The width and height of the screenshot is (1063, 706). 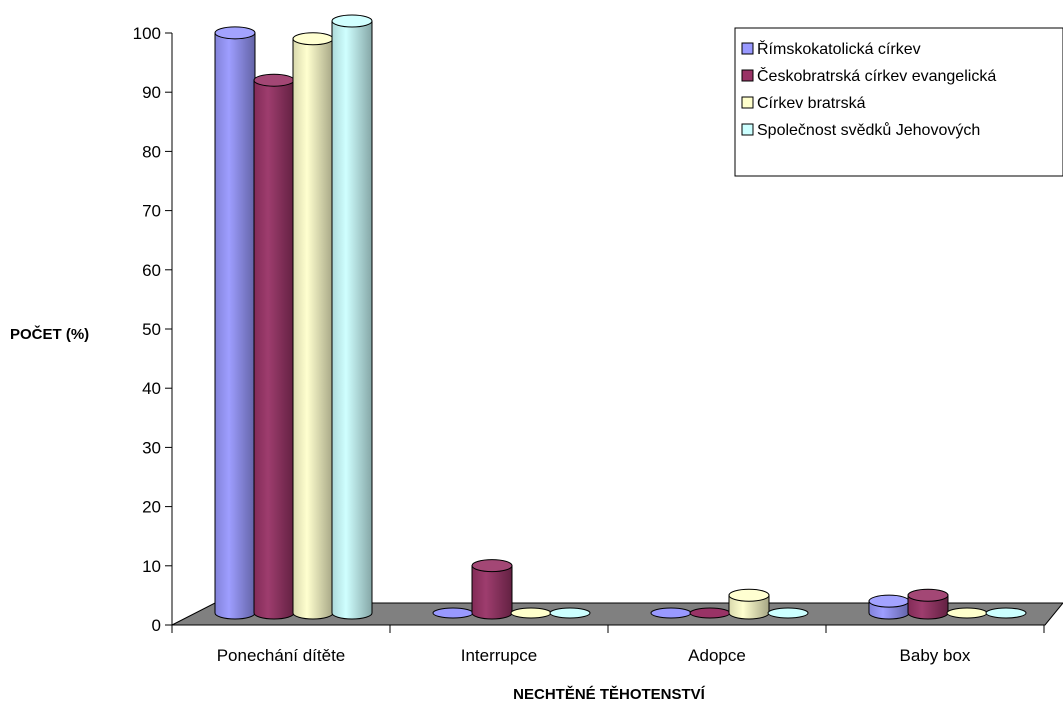 What do you see at coordinates (499, 655) in the screenshot?
I see `x-tick-label: Interrupce` at bounding box center [499, 655].